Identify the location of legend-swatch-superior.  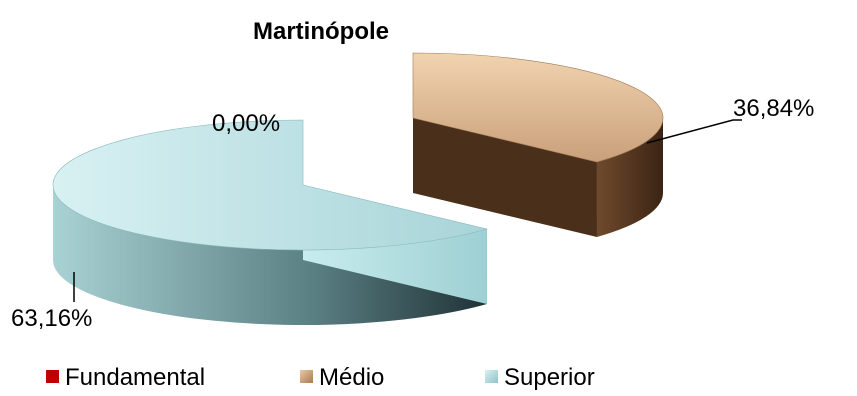
(491, 377).